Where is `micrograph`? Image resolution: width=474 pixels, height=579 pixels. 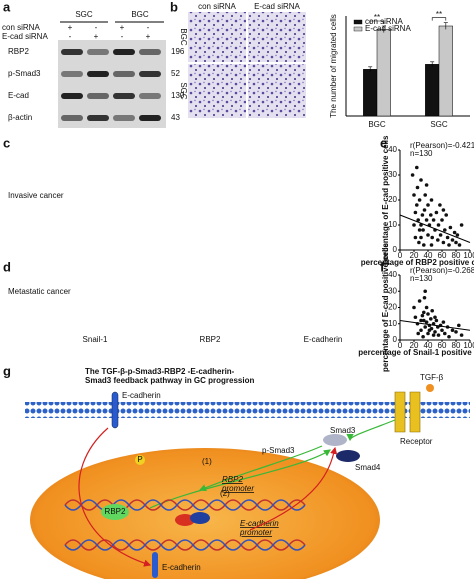
micrograph is located at coordinates (277, 37).